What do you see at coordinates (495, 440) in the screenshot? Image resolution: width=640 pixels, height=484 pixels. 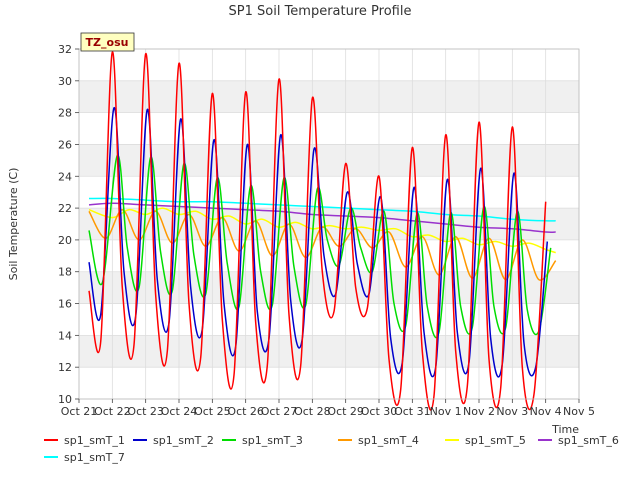 I see `legend-label-sp1_smT_5: sp1_smT_5` at bounding box center [495, 440].